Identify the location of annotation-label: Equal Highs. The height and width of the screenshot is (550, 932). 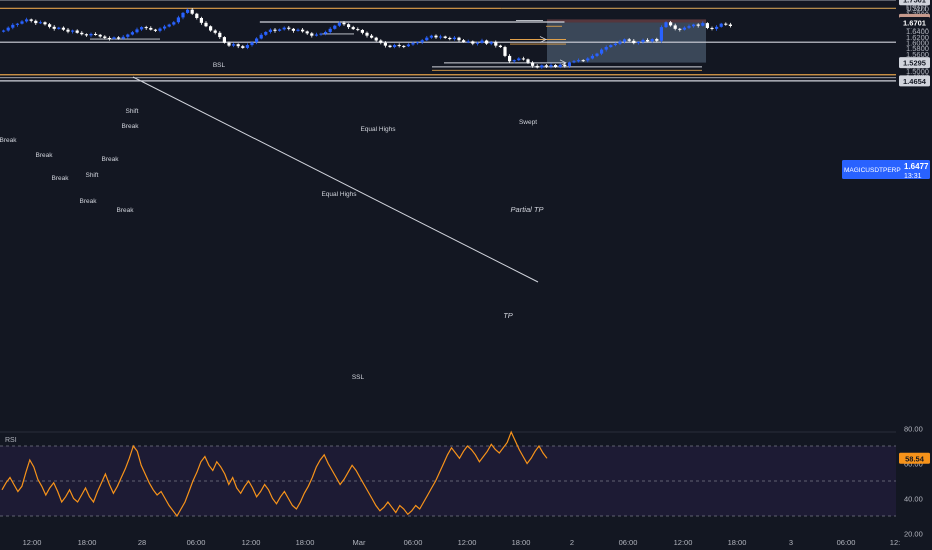
(378, 129).